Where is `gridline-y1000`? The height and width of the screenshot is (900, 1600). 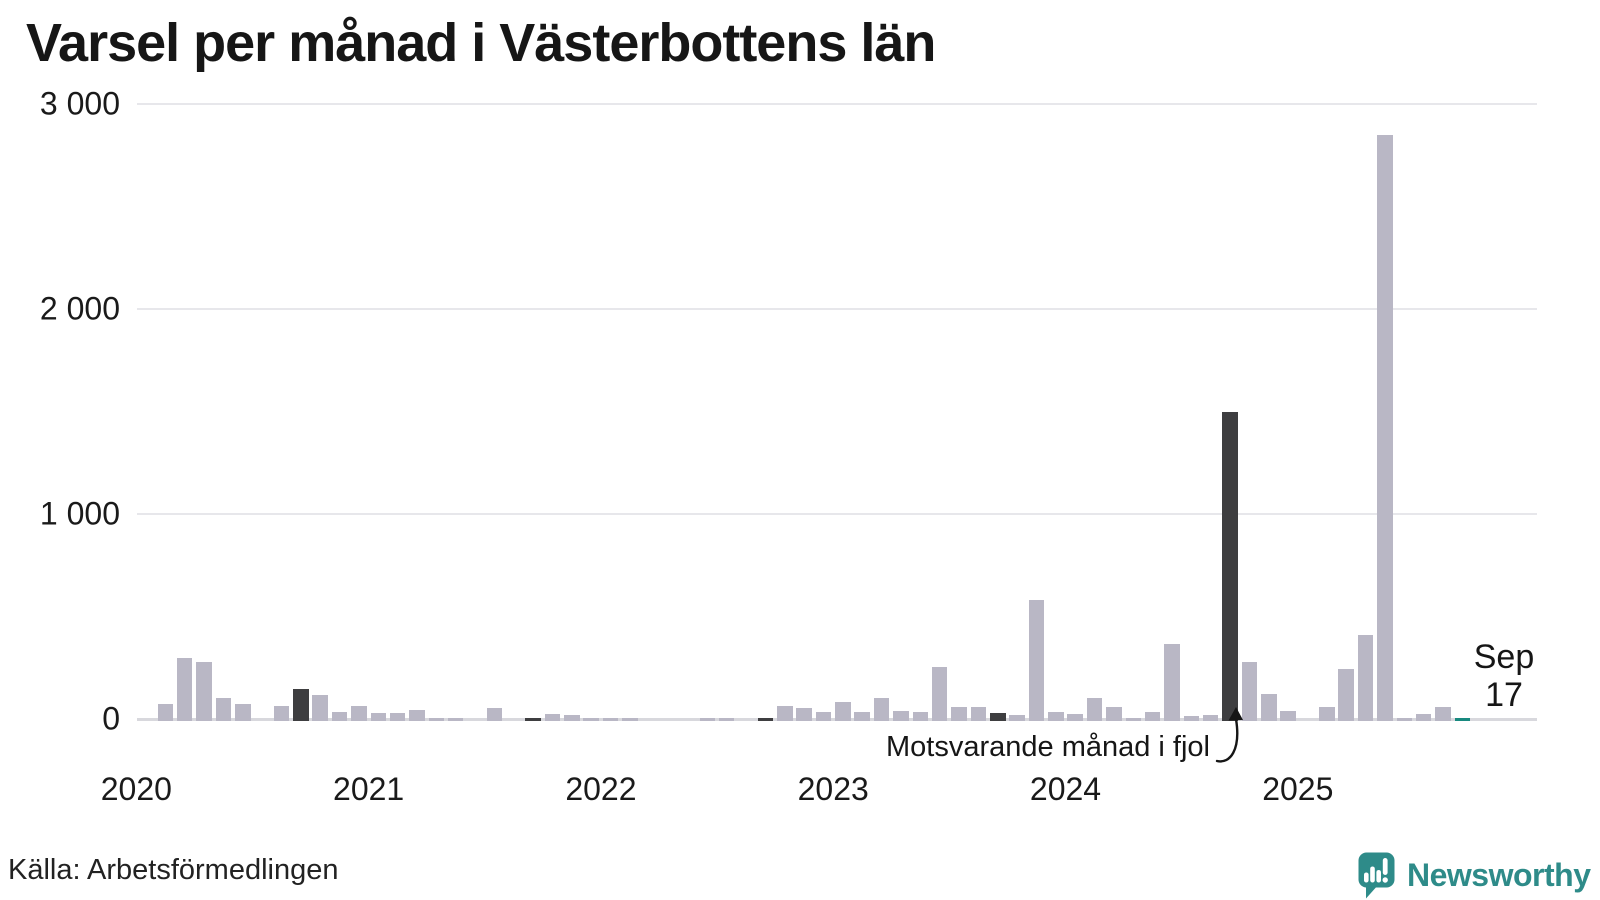
gridline-y1000 is located at coordinates (837, 514).